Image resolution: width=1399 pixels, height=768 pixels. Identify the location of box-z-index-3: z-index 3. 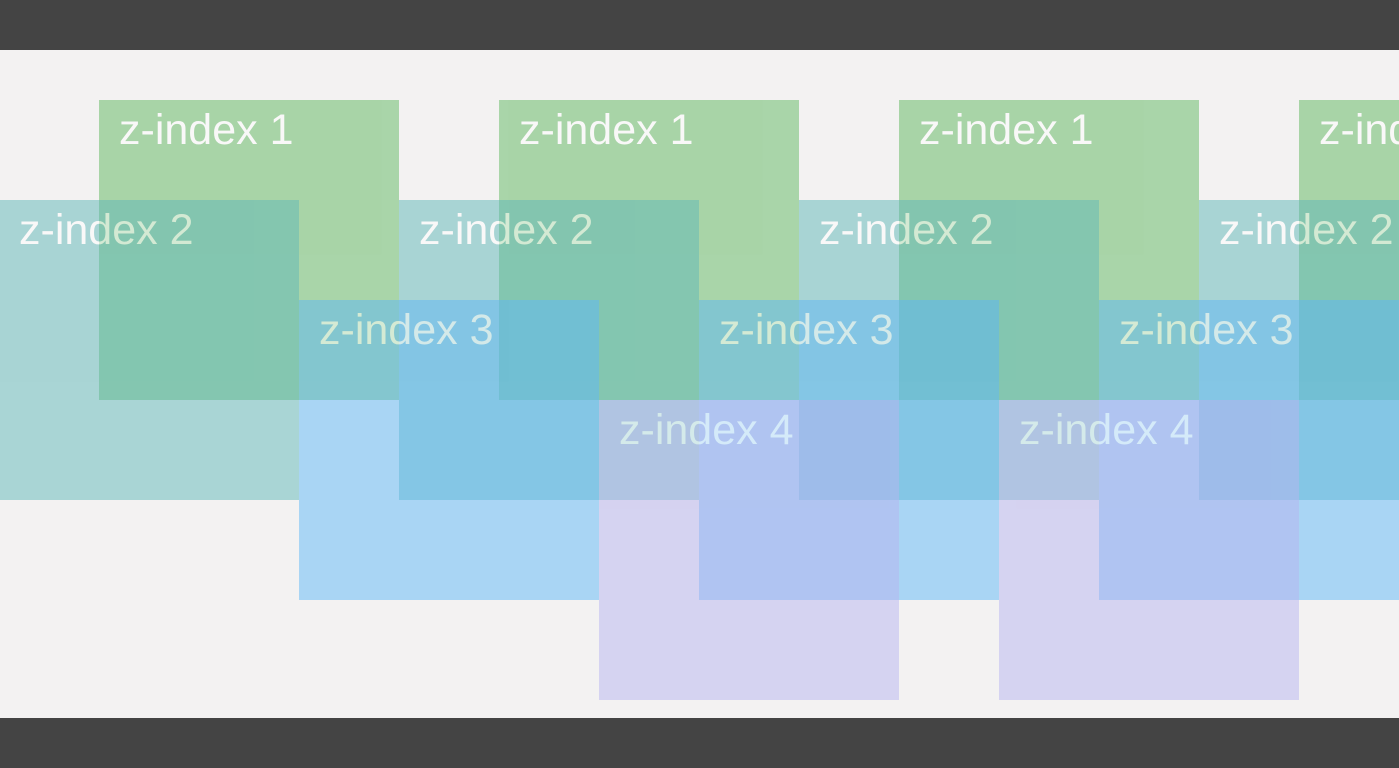
(449, 450).